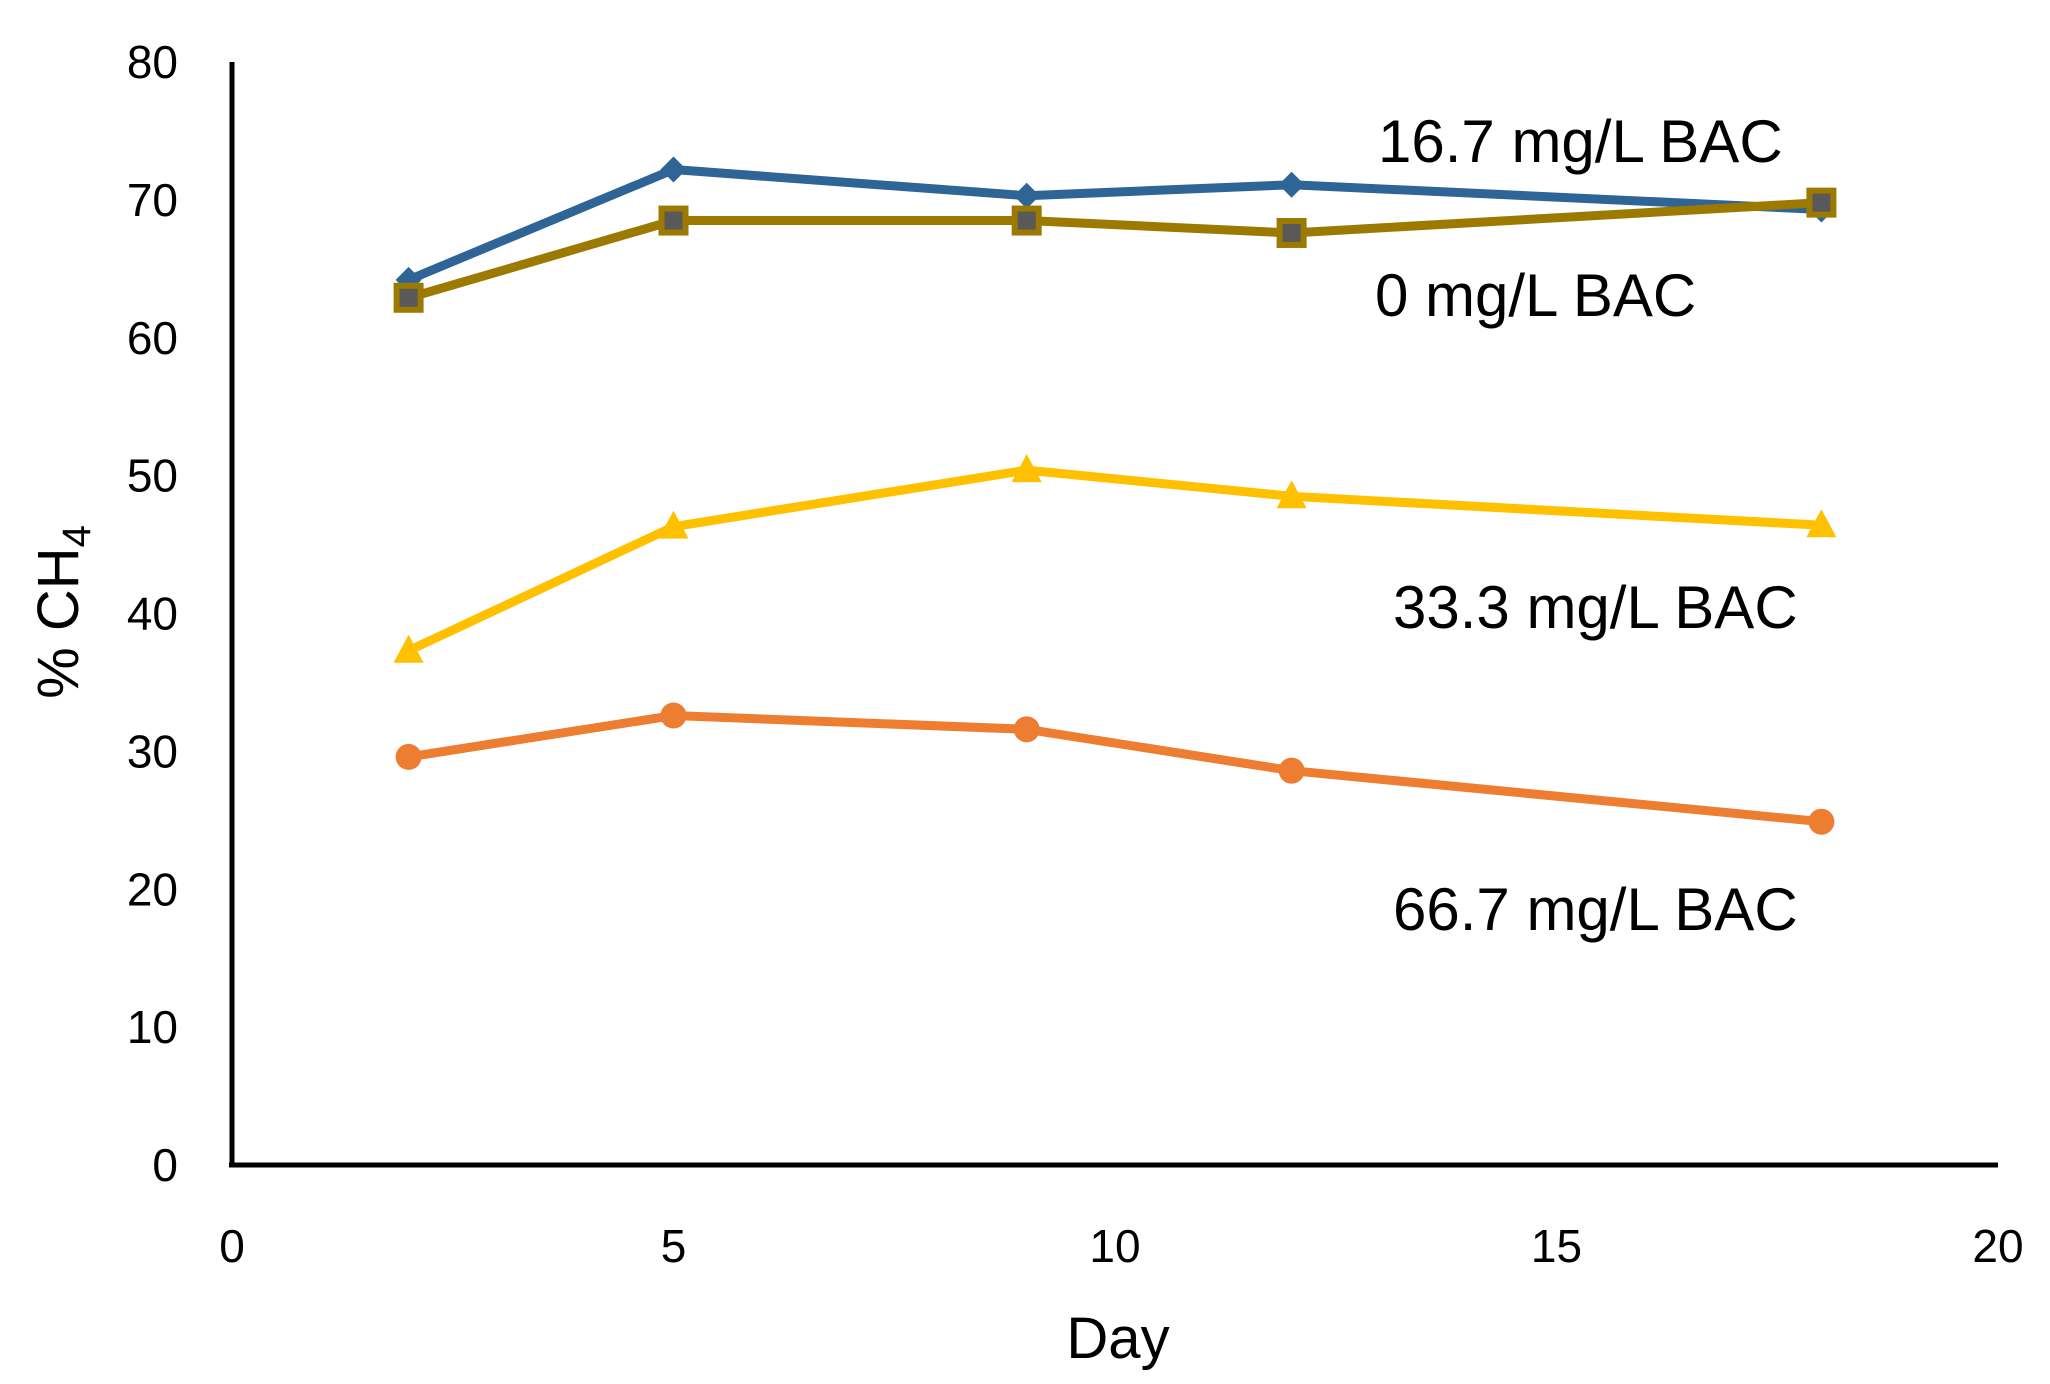  What do you see at coordinates (1595, 607) in the screenshot?
I see `label-33-3-bac: 33.3 mg/L BAC` at bounding box center [1595, 607].